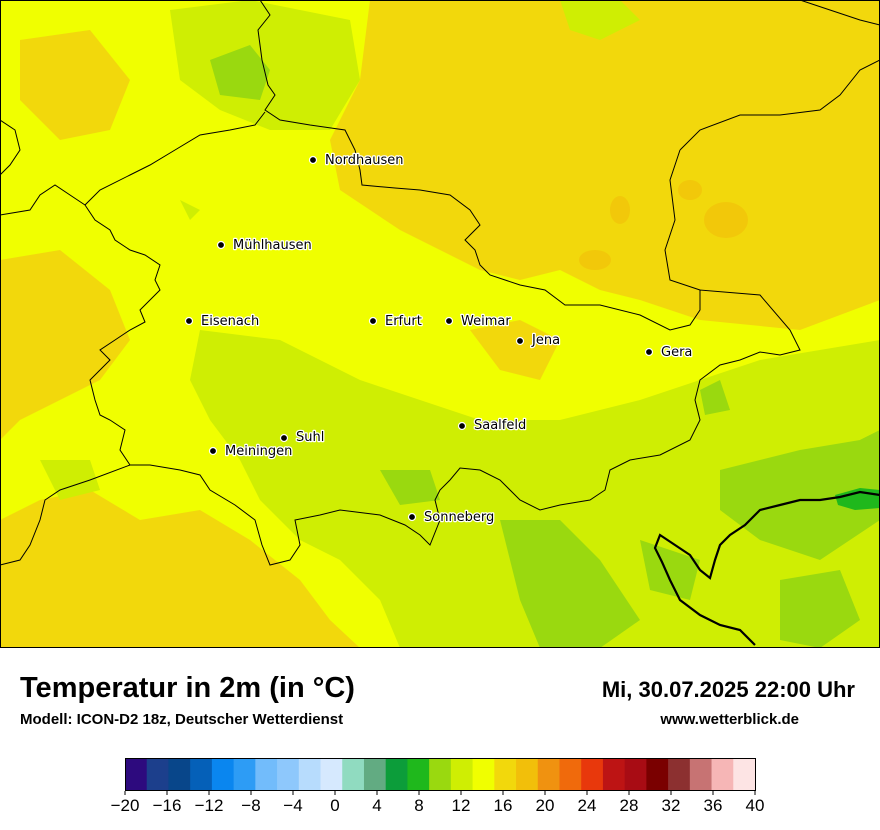  I want to click on svg-text: Jena, so click(545, 340).